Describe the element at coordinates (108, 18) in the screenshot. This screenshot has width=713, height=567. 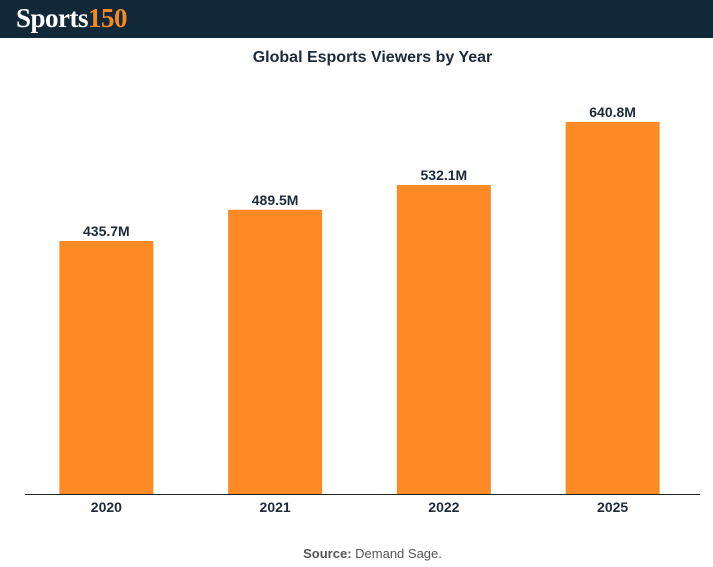
I see `logo-number: 150` at that location.